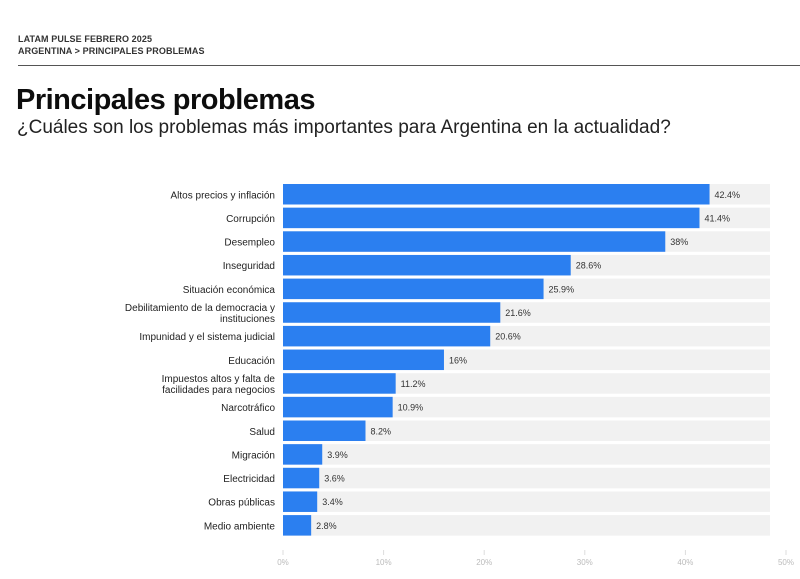 The height and width of the screenshot is (579, 800). I want to click on category-label: Medio ambiente, so click(240, 526).